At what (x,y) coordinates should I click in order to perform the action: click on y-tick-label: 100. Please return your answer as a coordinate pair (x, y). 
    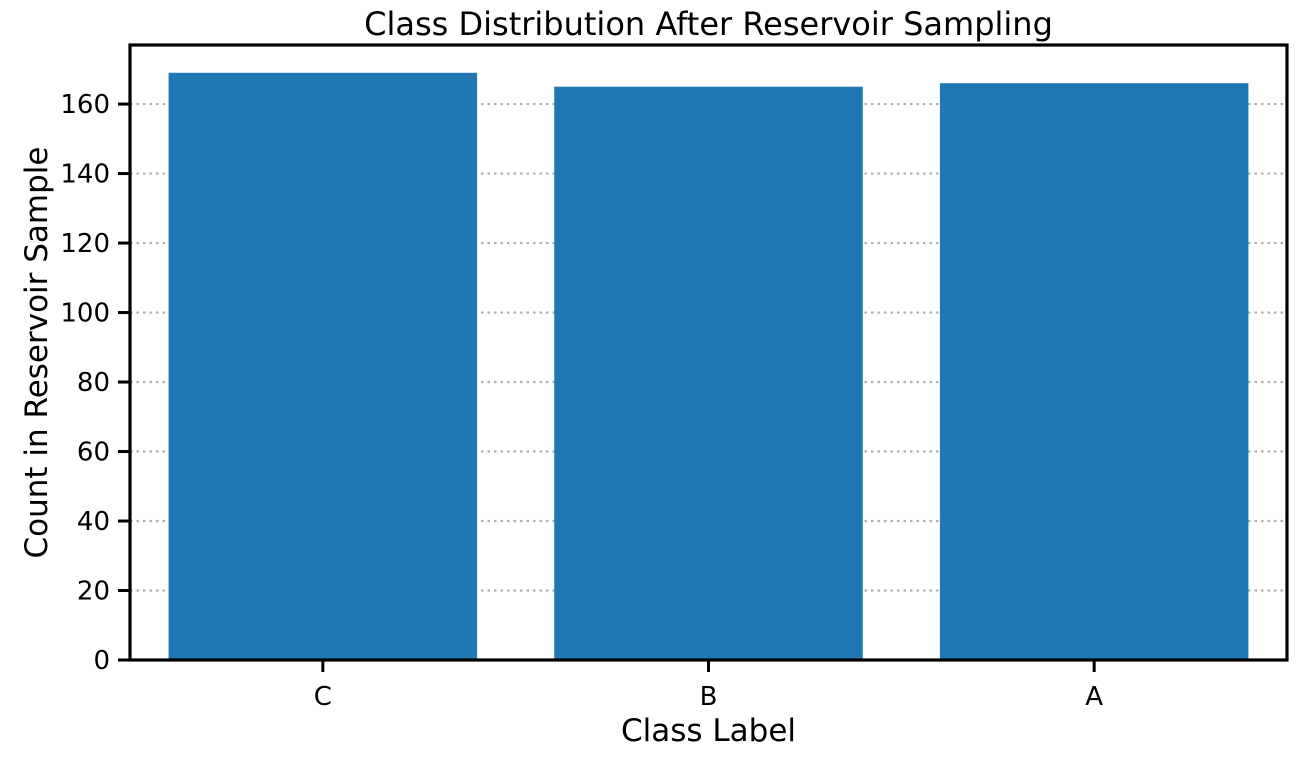
    Looking at the image, I should click on (85, 314).